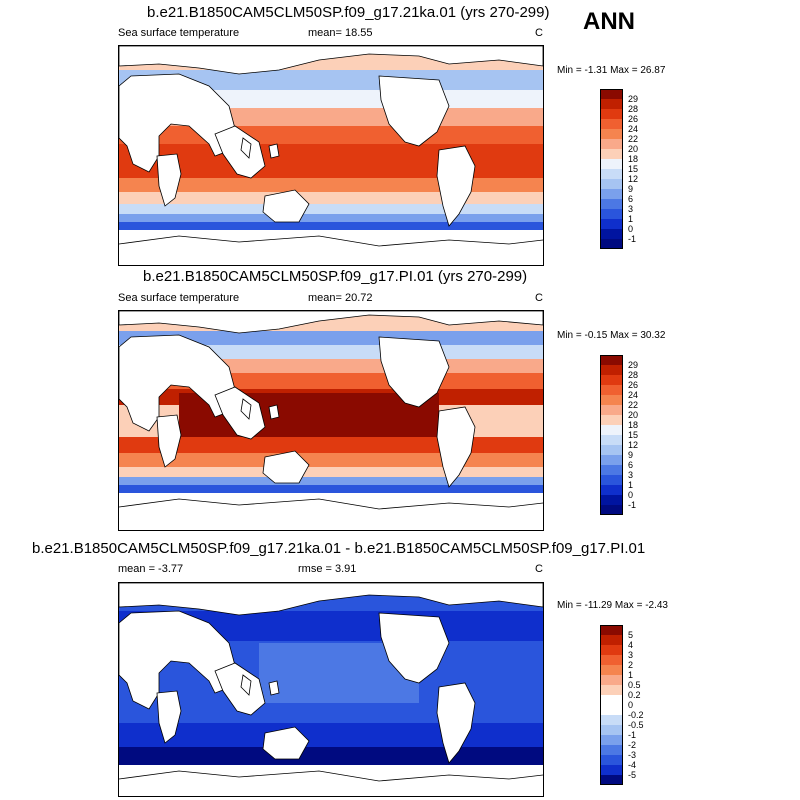 Image resolution: width=800 pixels, height=800 pixels. What do you see at coordinates (631, 705) in the screenshot?
I see `panel3-colorbar-label: 0` at bounding box center [631, 705].